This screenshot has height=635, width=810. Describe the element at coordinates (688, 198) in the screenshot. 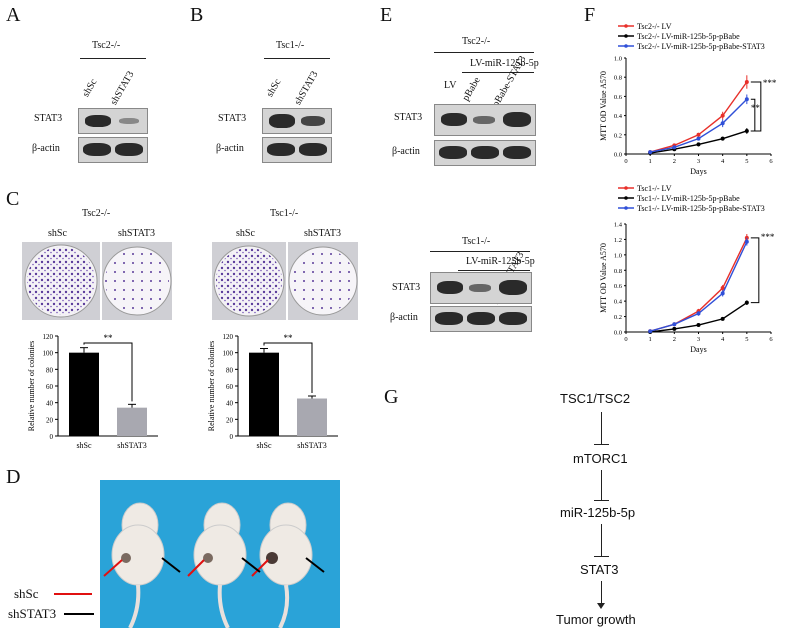

I see `legend-label: Tsc1-/- LV-miR-125b-5p-pBabe` at that location.